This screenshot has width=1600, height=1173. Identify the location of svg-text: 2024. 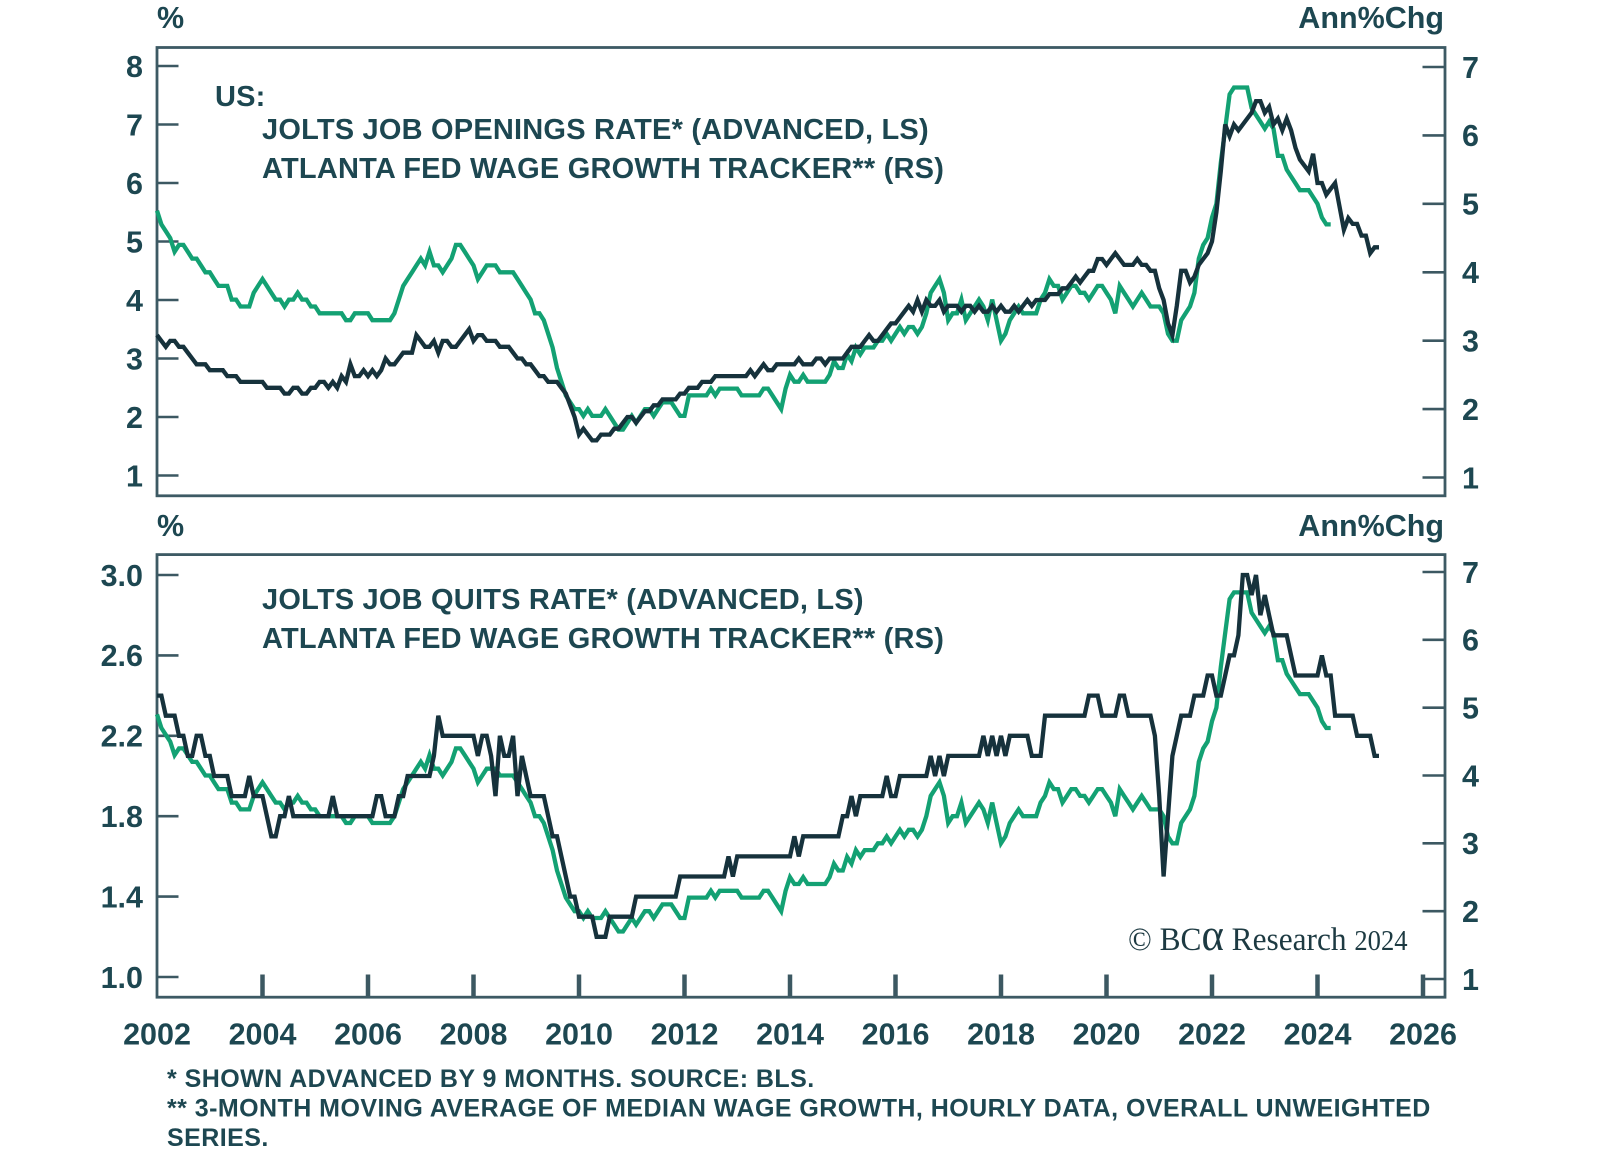
(1318, 1035).